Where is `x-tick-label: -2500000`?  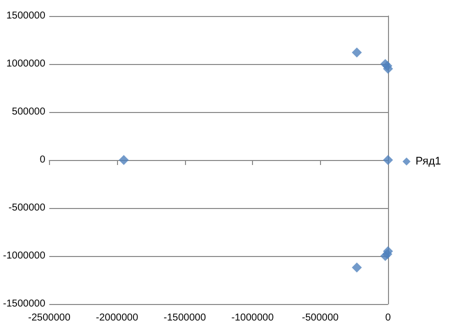 x-tick-label: -2500000 is located at coordinates (49, 317).